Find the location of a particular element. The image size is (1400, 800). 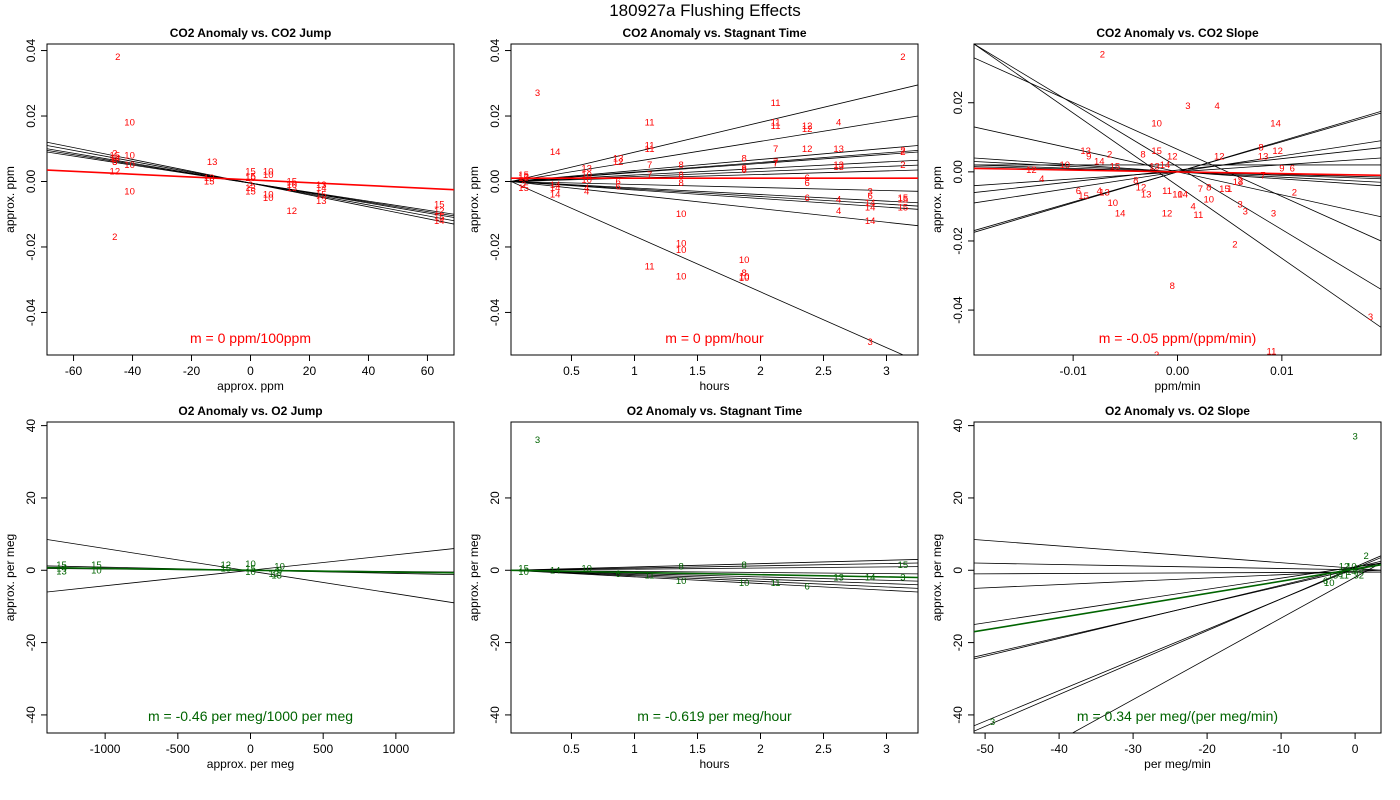

co2_jump-ytick-label: -0.02 is located at coordinates (31, 247).